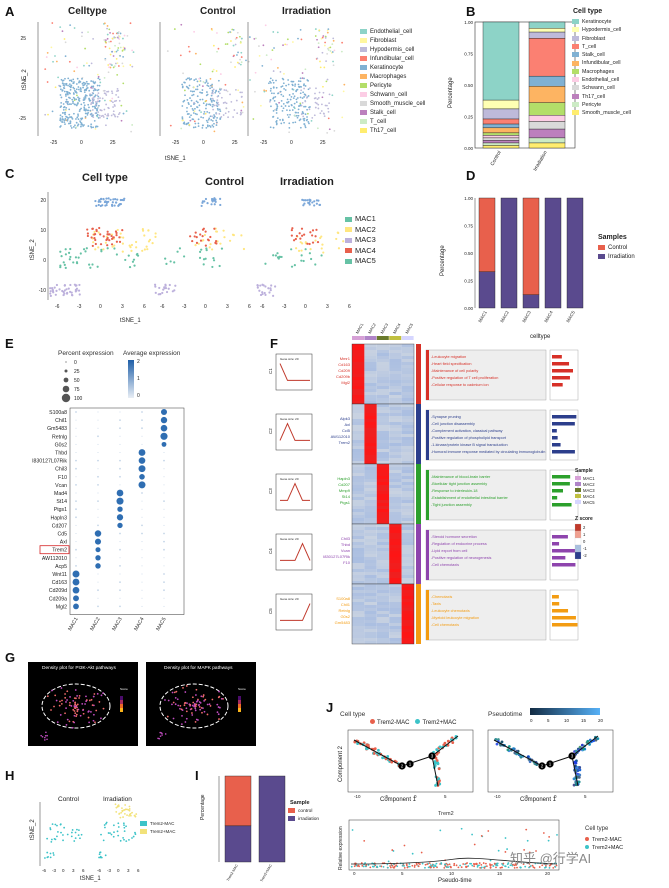 This screenshot has height=888, width=669. I want to click on f-zscore-swatch, so click(578, 555).